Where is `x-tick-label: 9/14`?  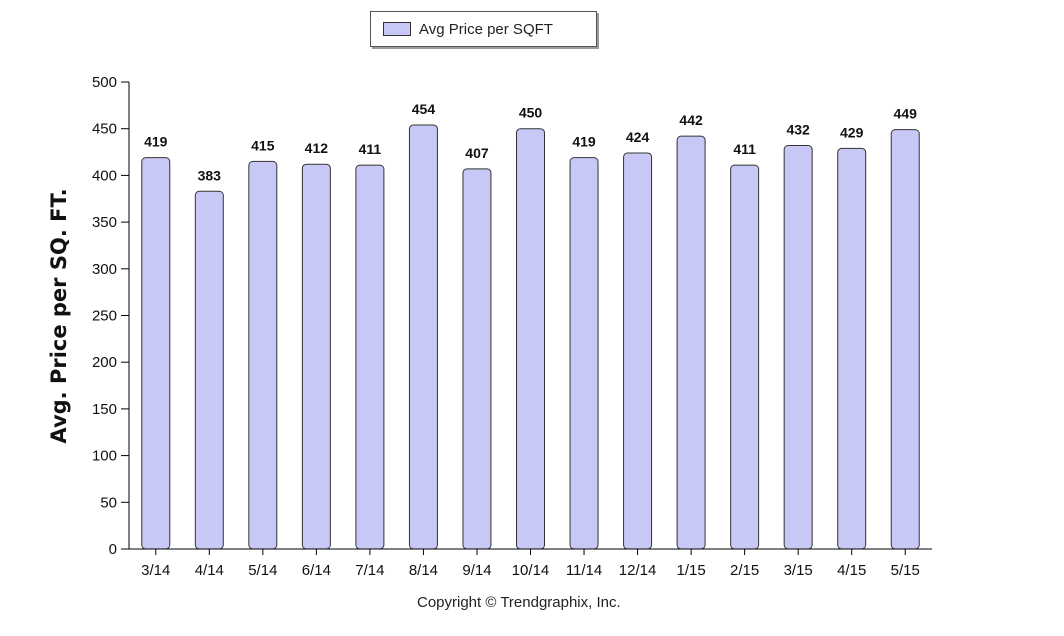
x-tick-label: 9/14 is located at coordinates (476, 570).